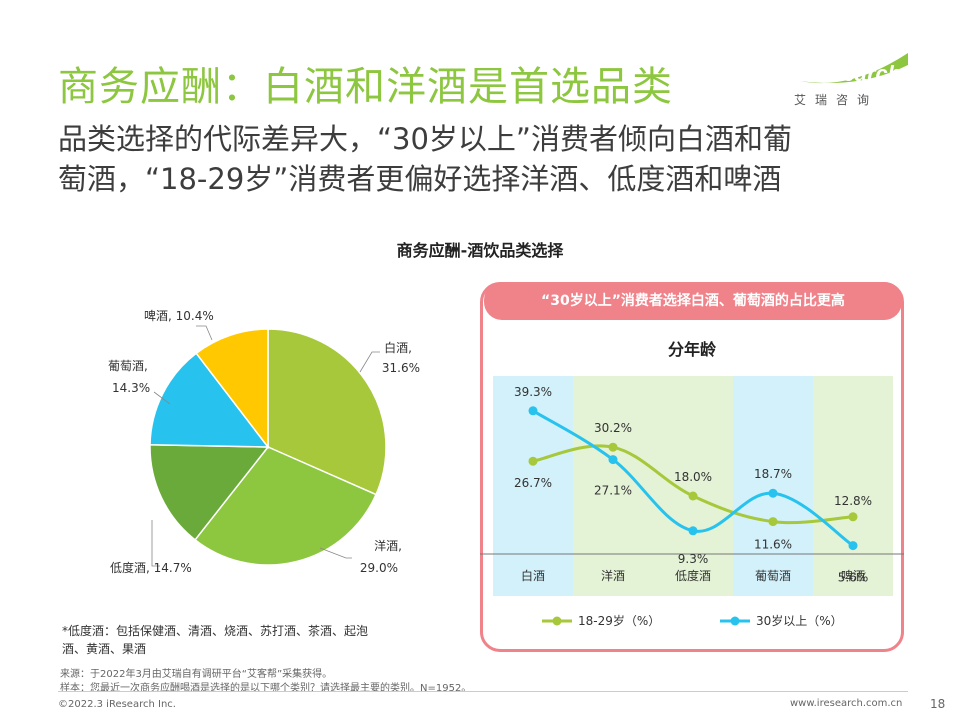 The width and height of the screenshot is (960, 720). What do you see at coordinates (938, 704) in the screenshot?
I see `page-number: 18` at bounding box center [938, 704].